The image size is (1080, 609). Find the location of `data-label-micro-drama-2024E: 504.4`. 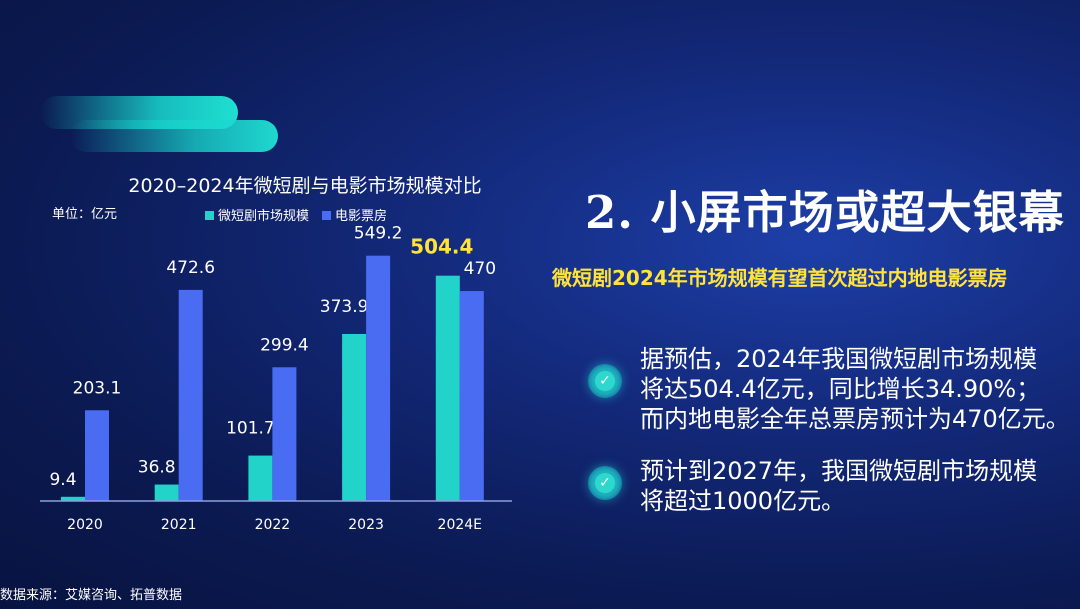

data-label-micro-drama-2024E: 504.4 is located at coordinates (441, 247).